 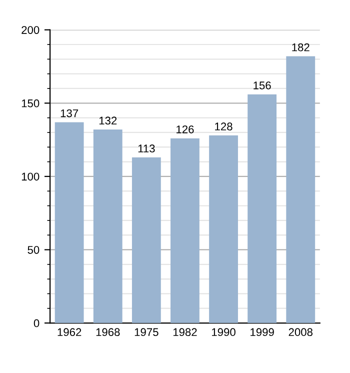 I want to click on y-tick-label: 100, so click(x=31, y=176).